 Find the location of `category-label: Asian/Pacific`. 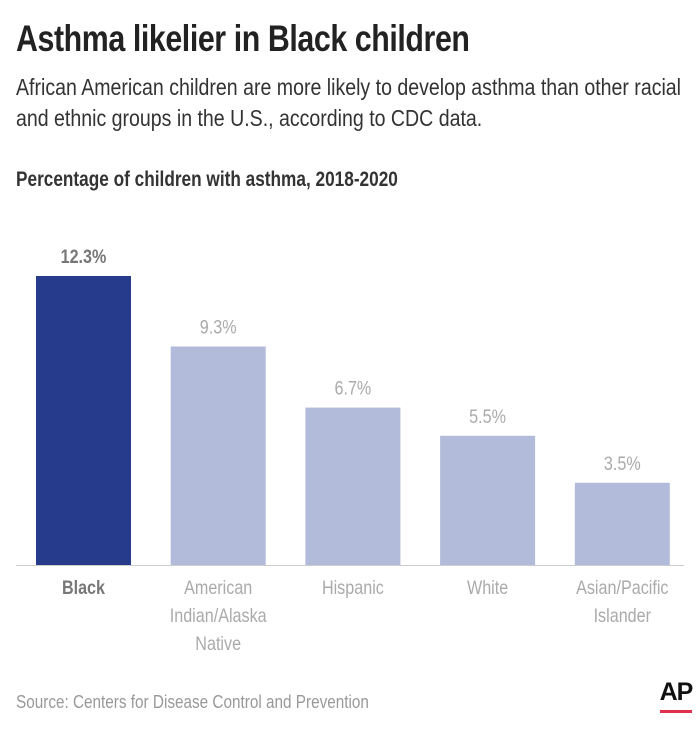

category-label: Asian/Pacific is located at coordinates (622, 588).